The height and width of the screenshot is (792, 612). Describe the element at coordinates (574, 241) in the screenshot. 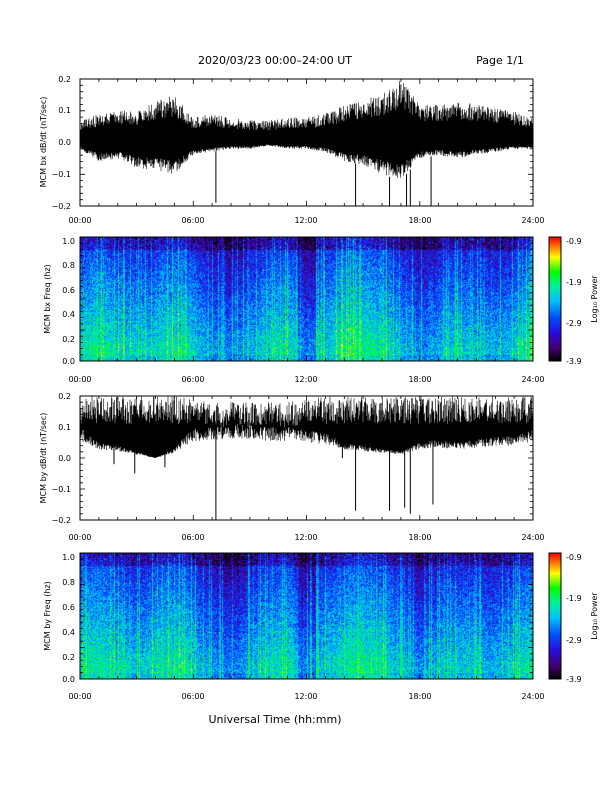

I see `bx-colorbar-tick: -0.9` at that location.